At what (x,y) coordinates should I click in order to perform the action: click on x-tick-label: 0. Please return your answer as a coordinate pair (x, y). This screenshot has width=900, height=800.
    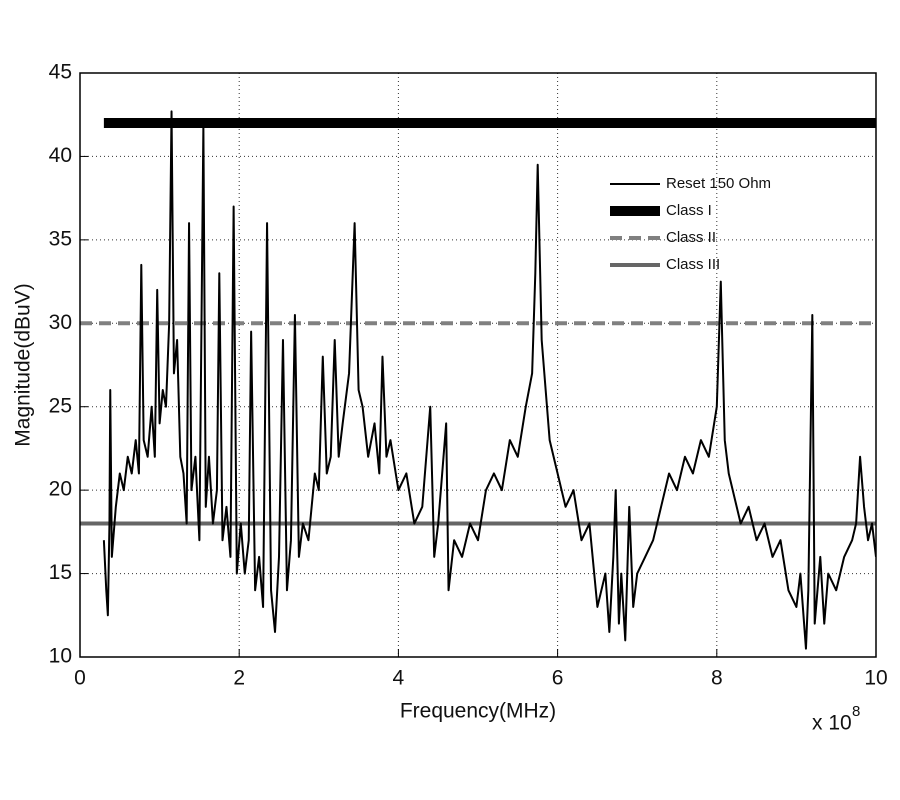
    Looking at the image, I should click on (80, 678).